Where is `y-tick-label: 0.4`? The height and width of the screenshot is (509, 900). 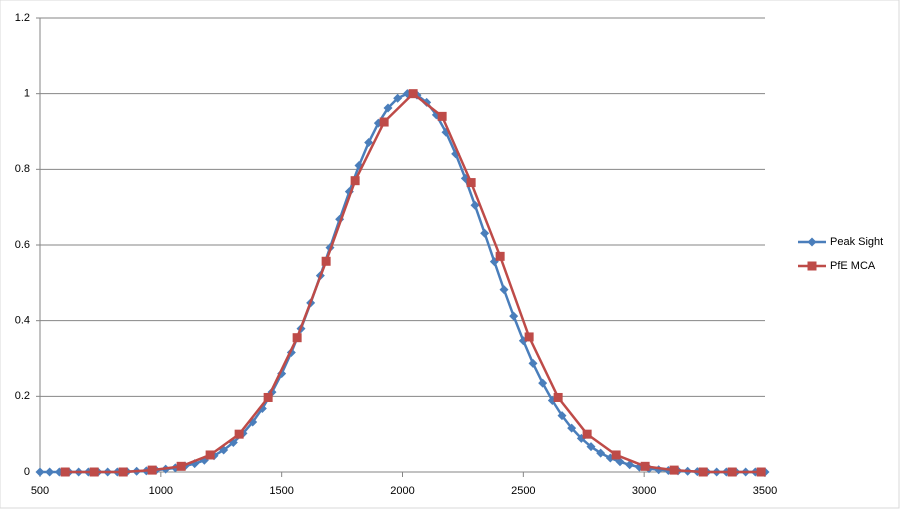
y-tick-label: 0.4 is located at coordinates (22, 321).